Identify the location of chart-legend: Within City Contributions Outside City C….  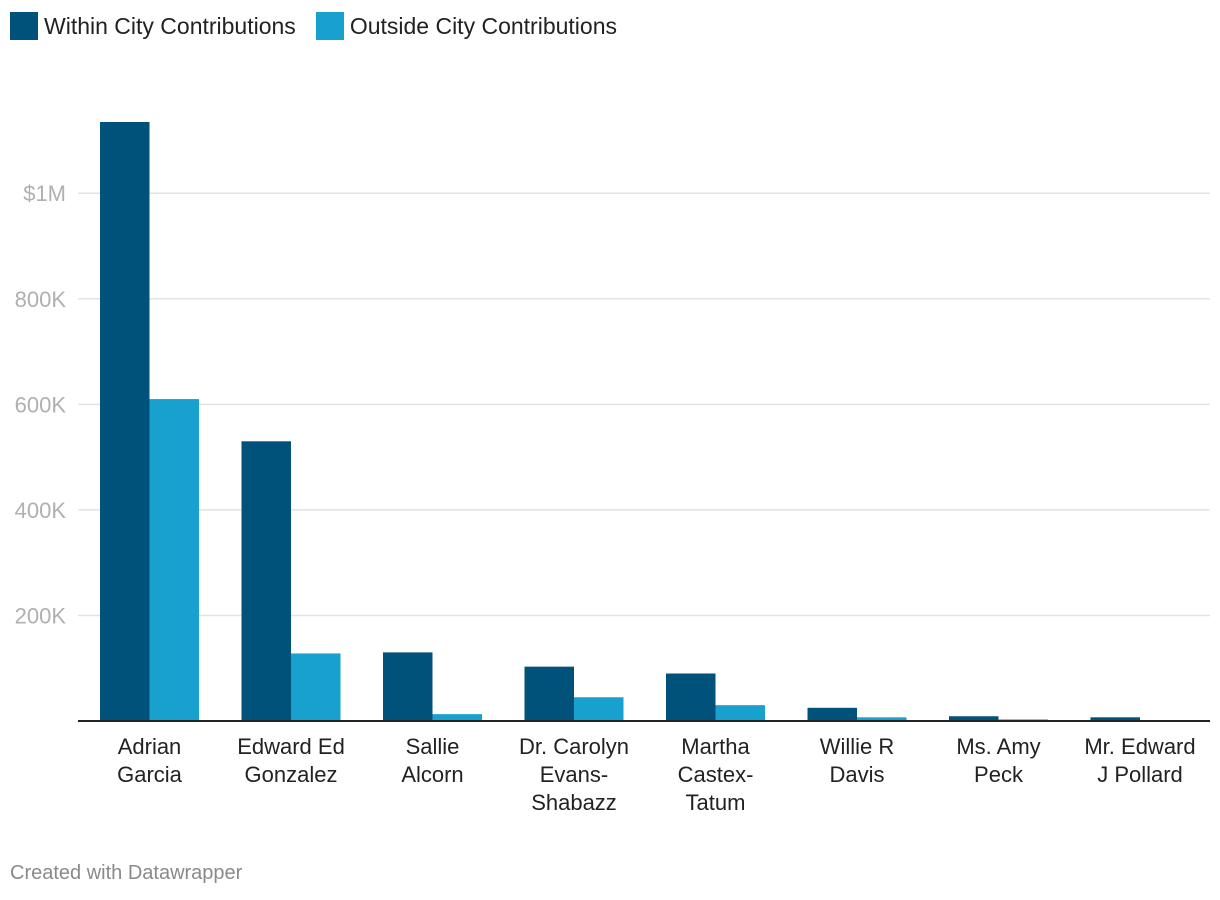
(313, 26).